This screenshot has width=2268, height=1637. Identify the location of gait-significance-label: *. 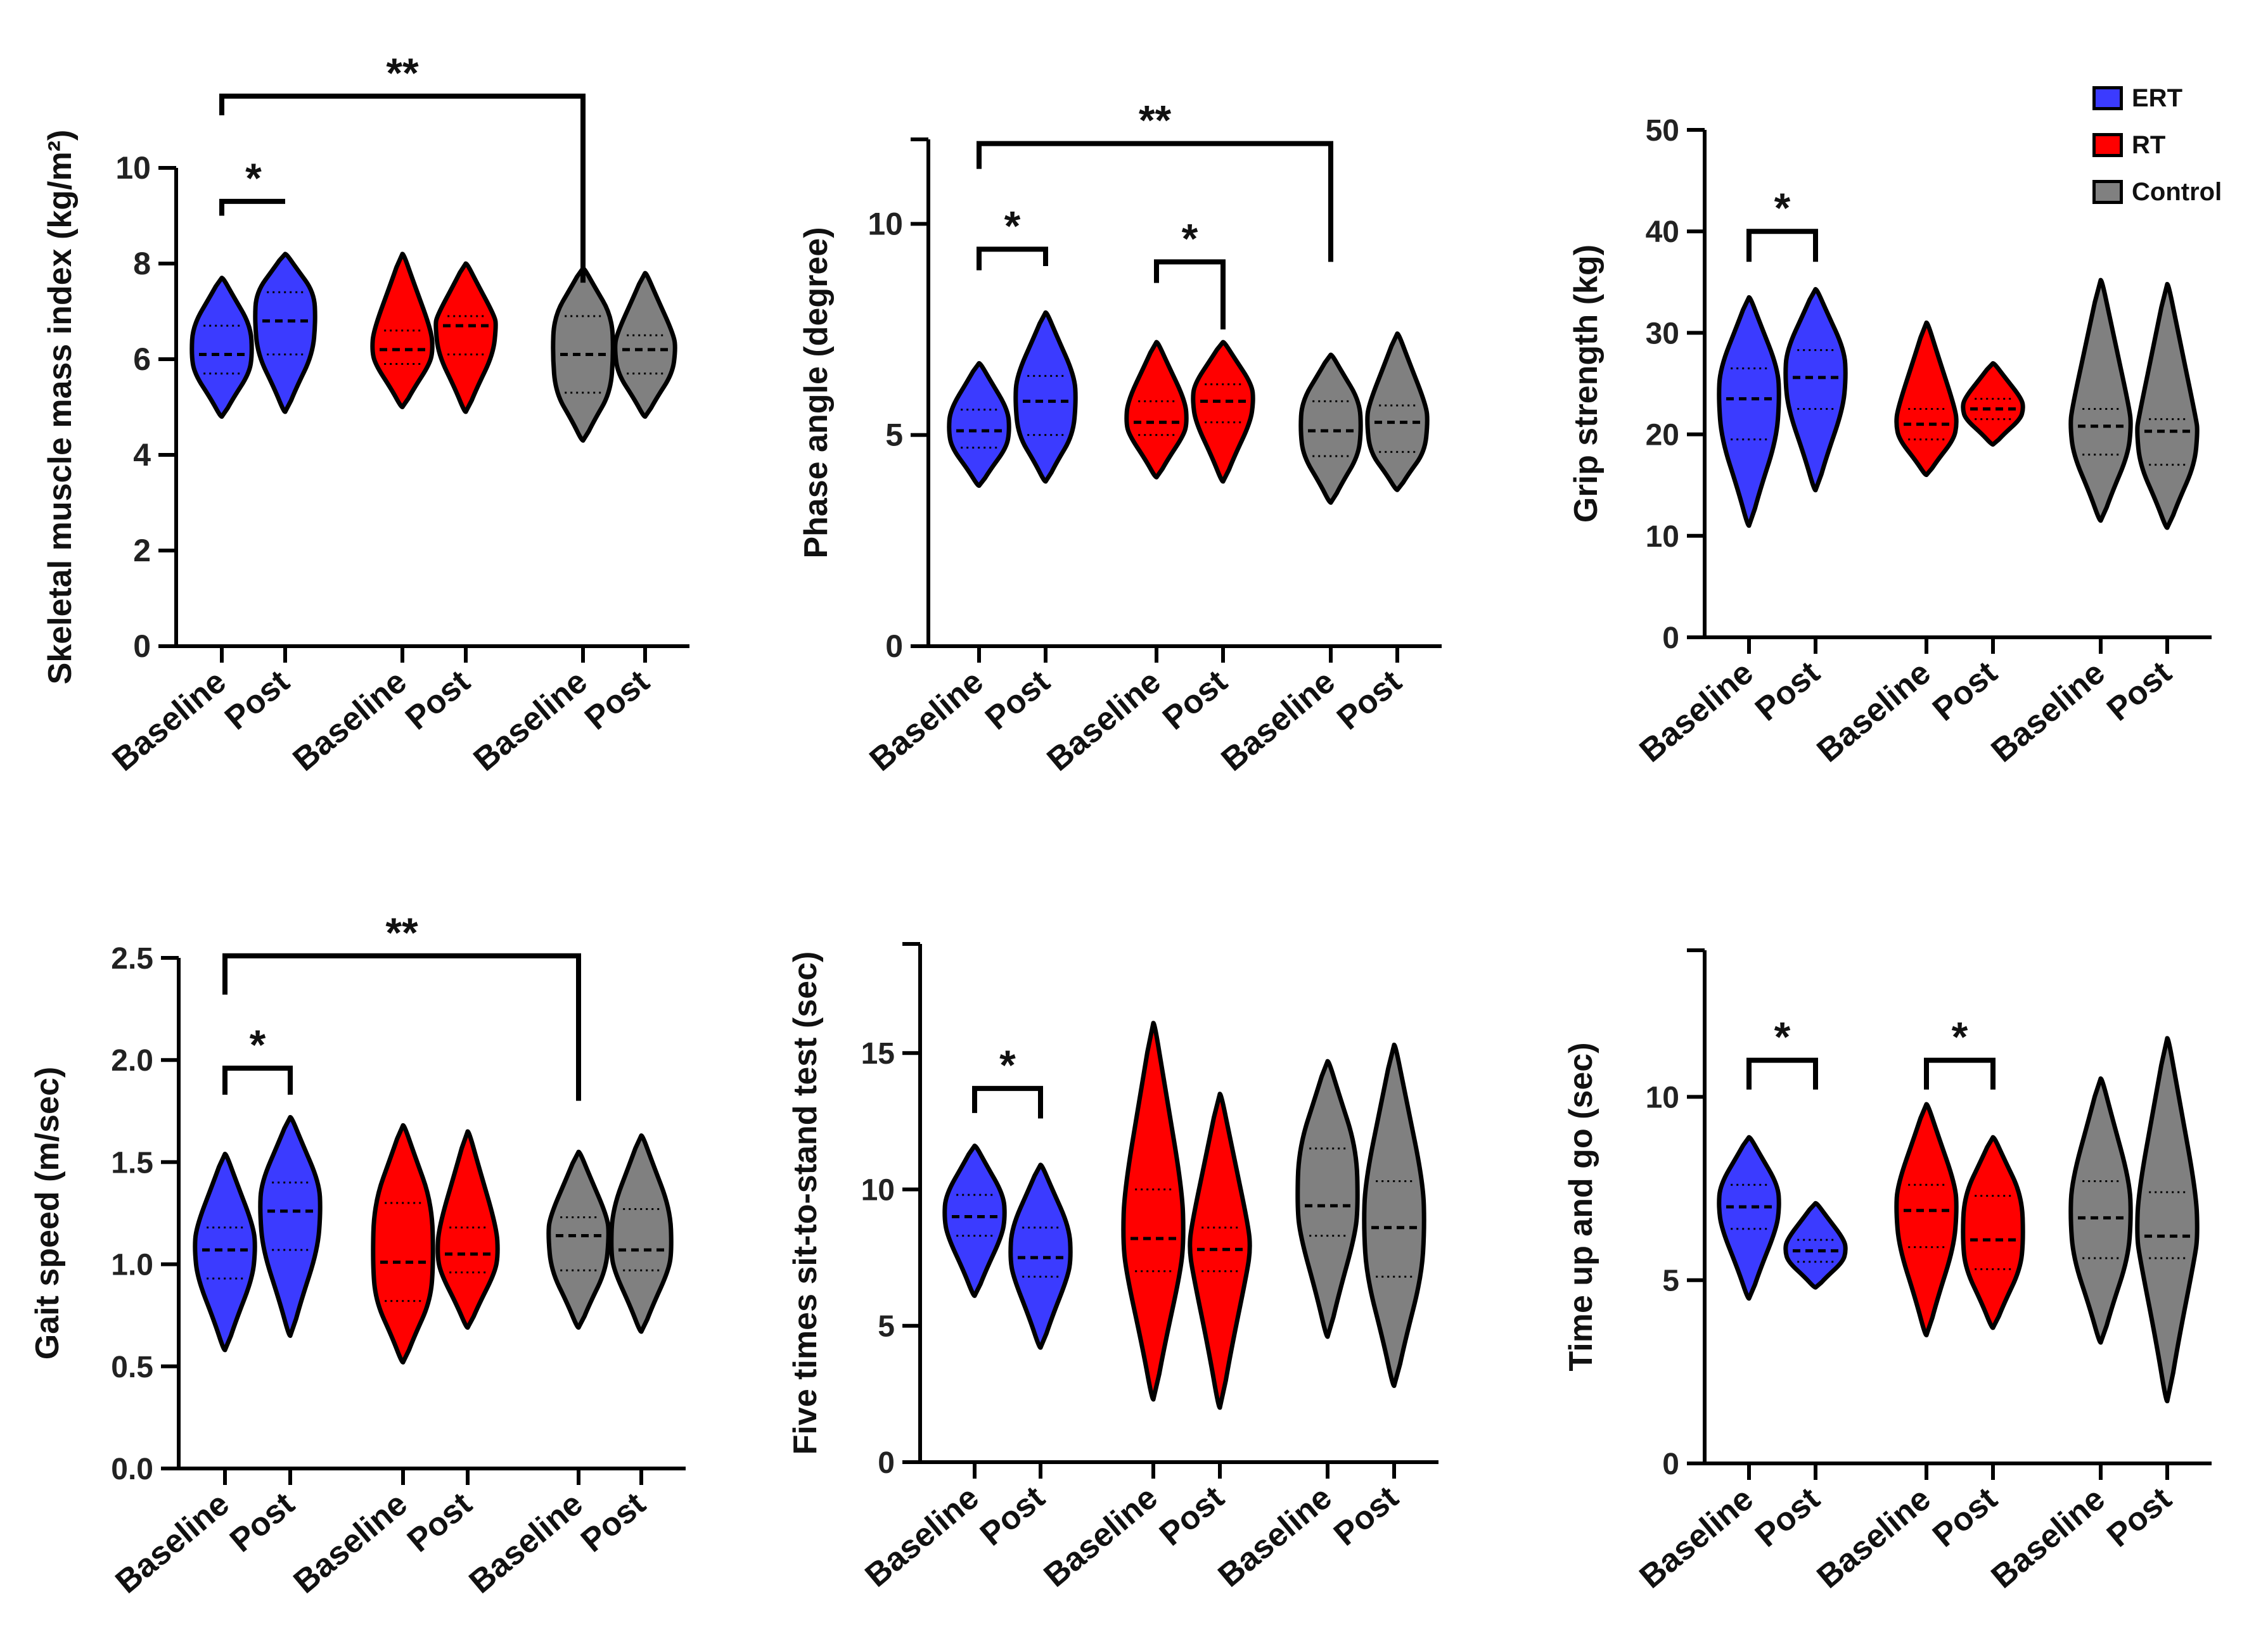
(258, 1044).